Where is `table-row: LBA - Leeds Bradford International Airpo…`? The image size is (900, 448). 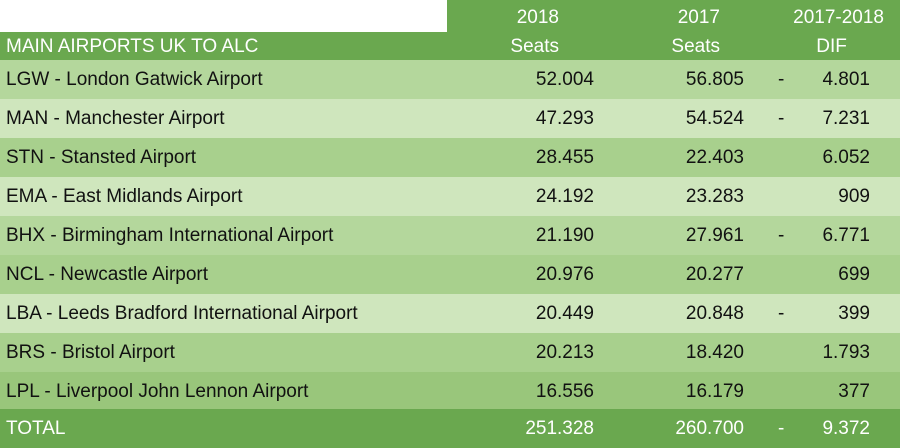 table-row: LBA - Leeds Bradford International Airpo… is located at coordinates (450, 313).